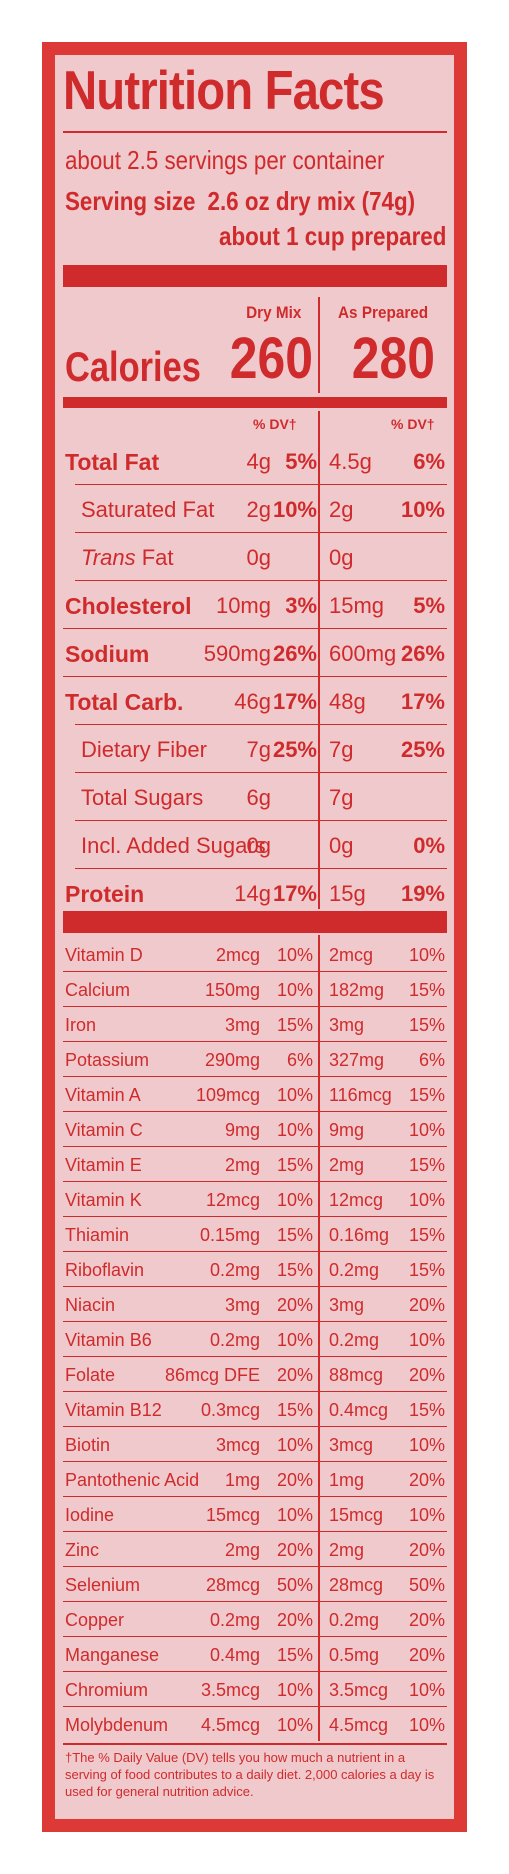 The width and height of the screenshot is (509, 1874). What do you see at coordinates (255, 1654) in the screenshot?
I see `micronutrient-row: Manganese 0.4mg 15% 0.5mg 20%` at bounding box center [255, 1654].